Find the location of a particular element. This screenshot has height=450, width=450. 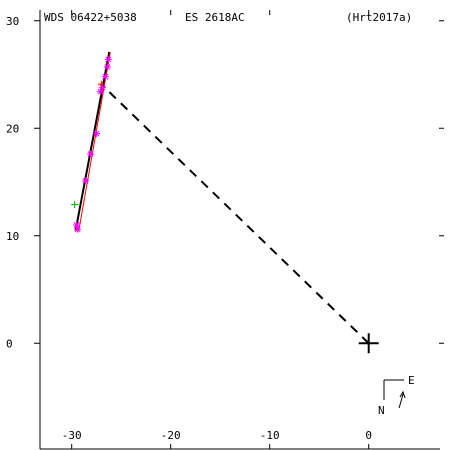

motion-arrowhead-icon is located at coordinates (402, 394).